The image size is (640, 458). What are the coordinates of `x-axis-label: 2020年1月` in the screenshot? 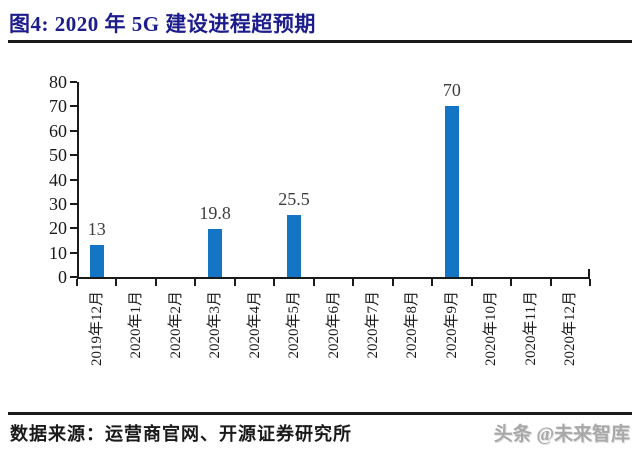 It's located at (136, 325).